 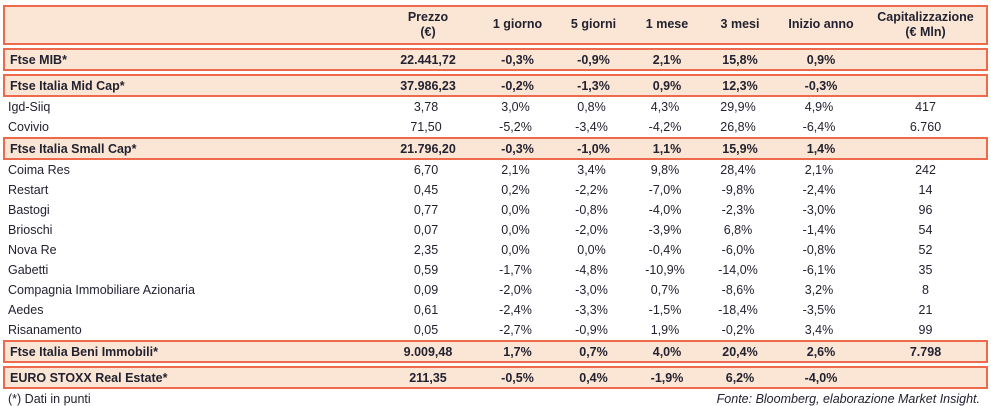 I want to click on cell-capitalizzazione: 35, so click(x=925, y=270).